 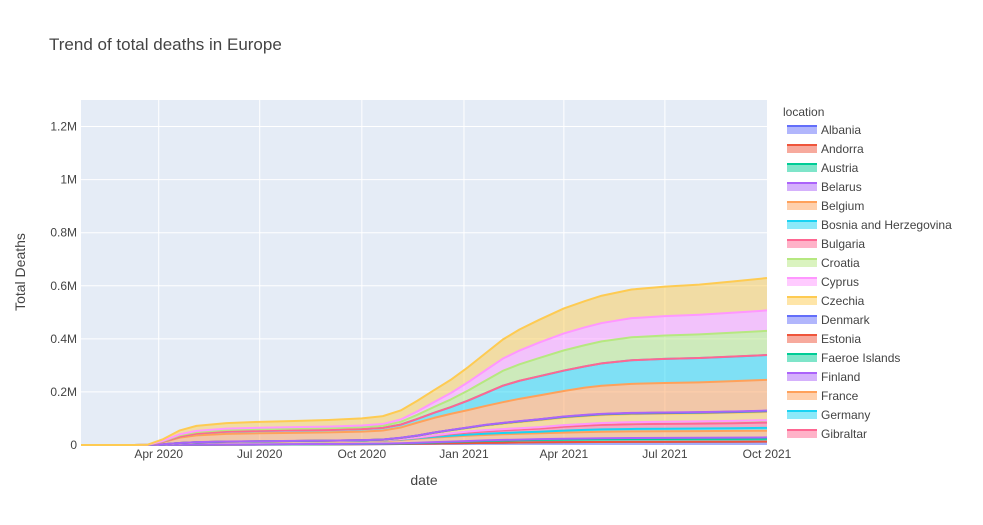 What do you see at coordinates (63, 339) in the screenshot?
I see `y-tick-label-2: 0.4M` at bounding box center [63, 339].